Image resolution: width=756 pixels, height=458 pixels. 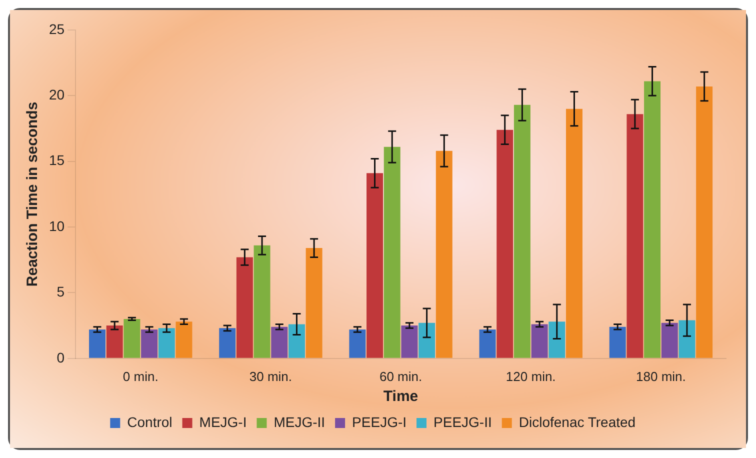 What do you see at coordinates (270, 376) in the screenshot?
I see `x-tick-label: 30 min.` at bounding box center [270, 376].